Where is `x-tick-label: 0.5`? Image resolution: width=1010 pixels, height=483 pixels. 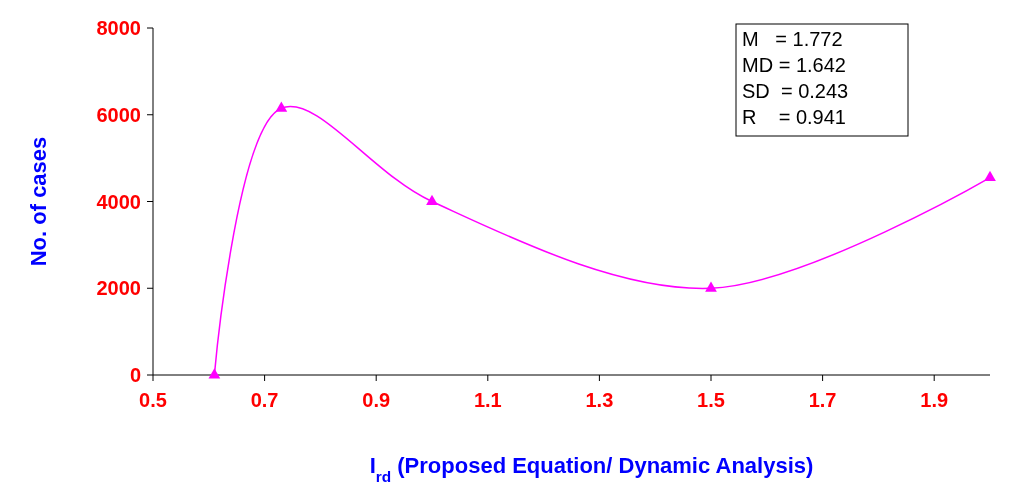
x-tick-label: 0.5 is located at coordinates (153, 400).